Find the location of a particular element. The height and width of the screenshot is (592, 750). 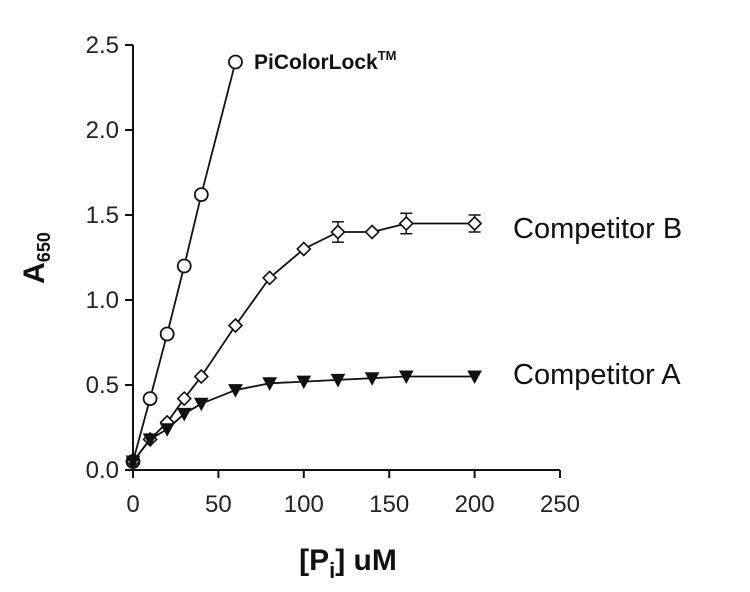

y-axis-title: A650 is located at coordinates (36, 258).